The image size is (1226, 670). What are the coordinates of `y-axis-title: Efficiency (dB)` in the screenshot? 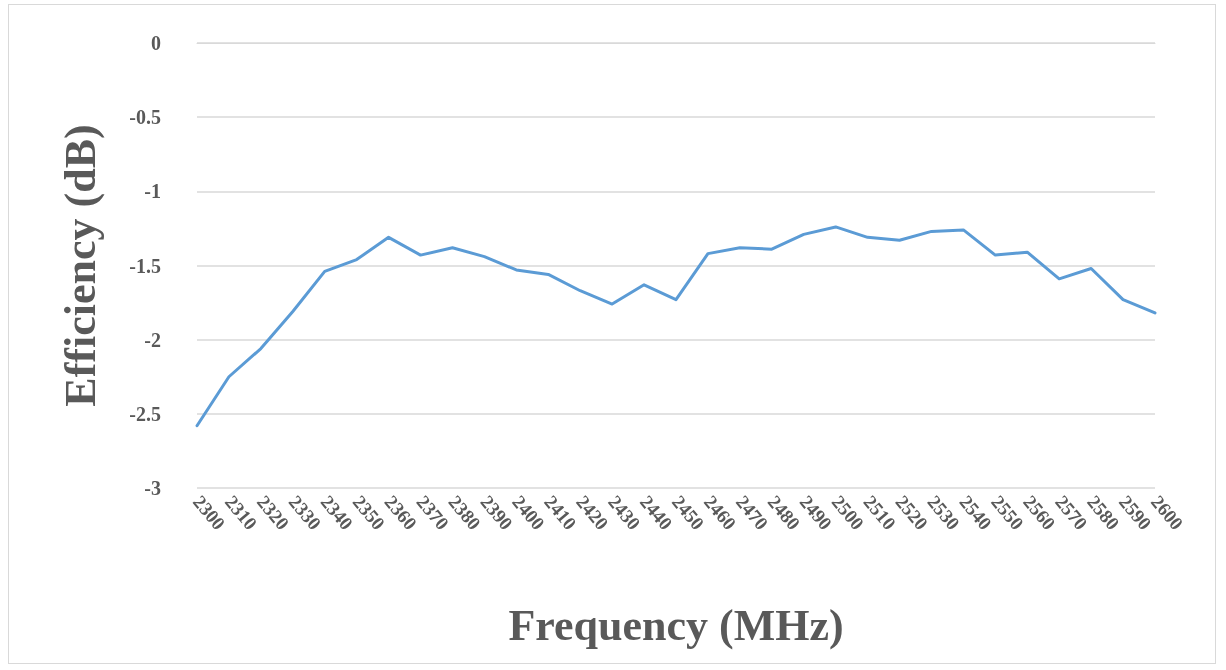 It's located at (80, 265).